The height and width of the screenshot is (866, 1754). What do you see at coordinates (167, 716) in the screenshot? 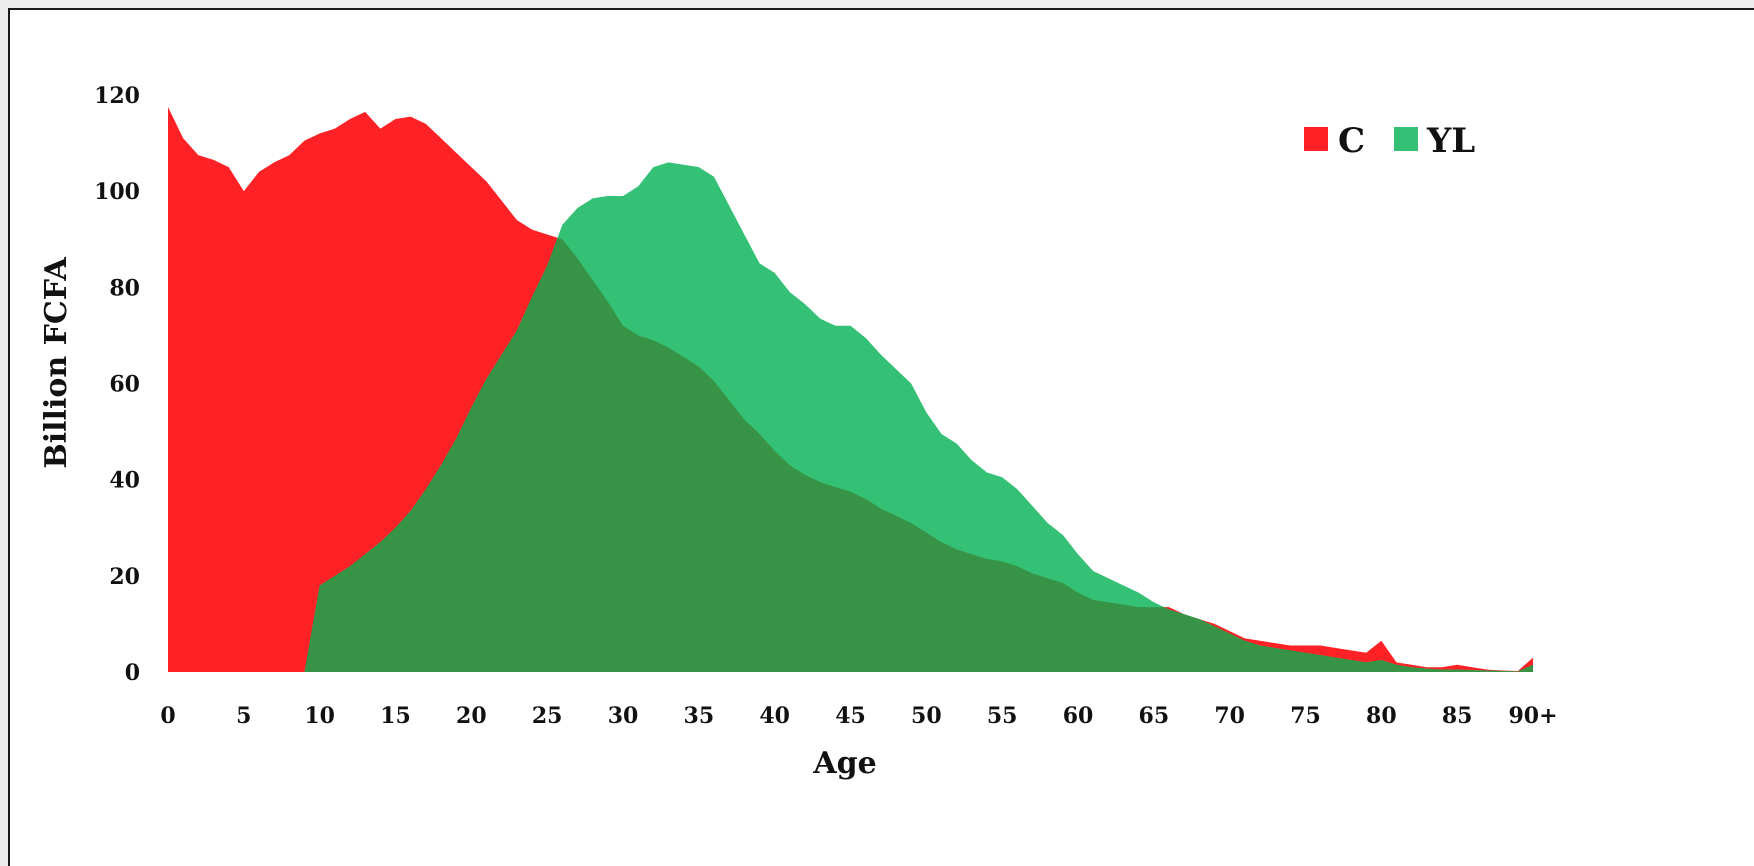
I see `x-tick-label: 0` at bounding box center [167, 716].